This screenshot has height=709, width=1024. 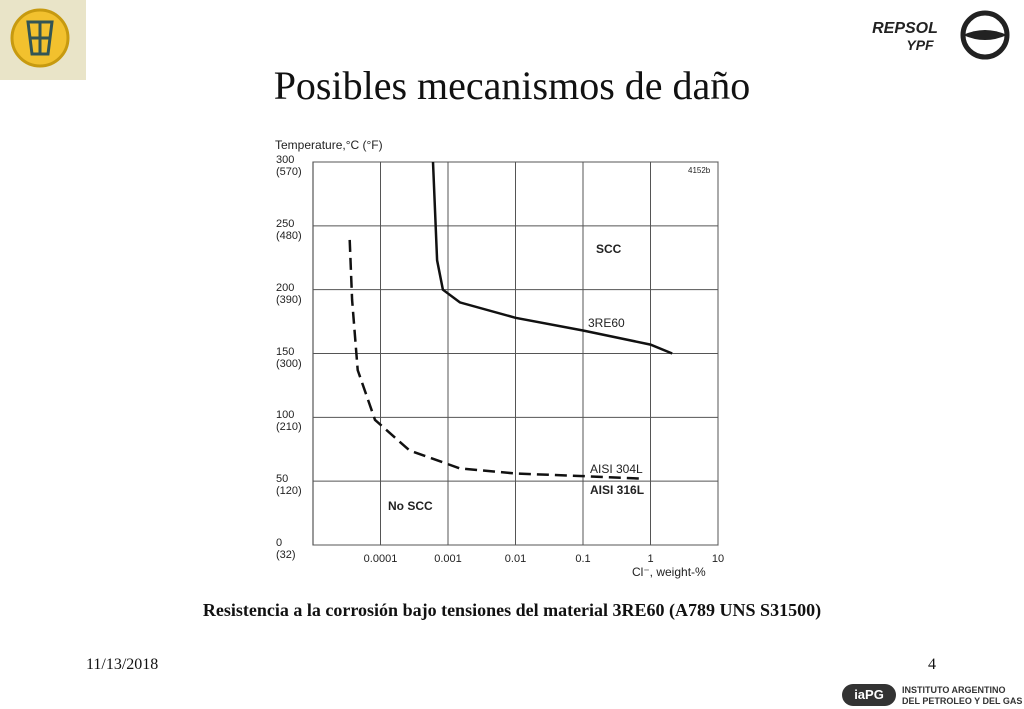 What do you see at coordinates (962, 701) in the screenshot?
I see `iapg-line2: DEL PETROLEO Y DEL GAS` at bounding box center [962, 701].